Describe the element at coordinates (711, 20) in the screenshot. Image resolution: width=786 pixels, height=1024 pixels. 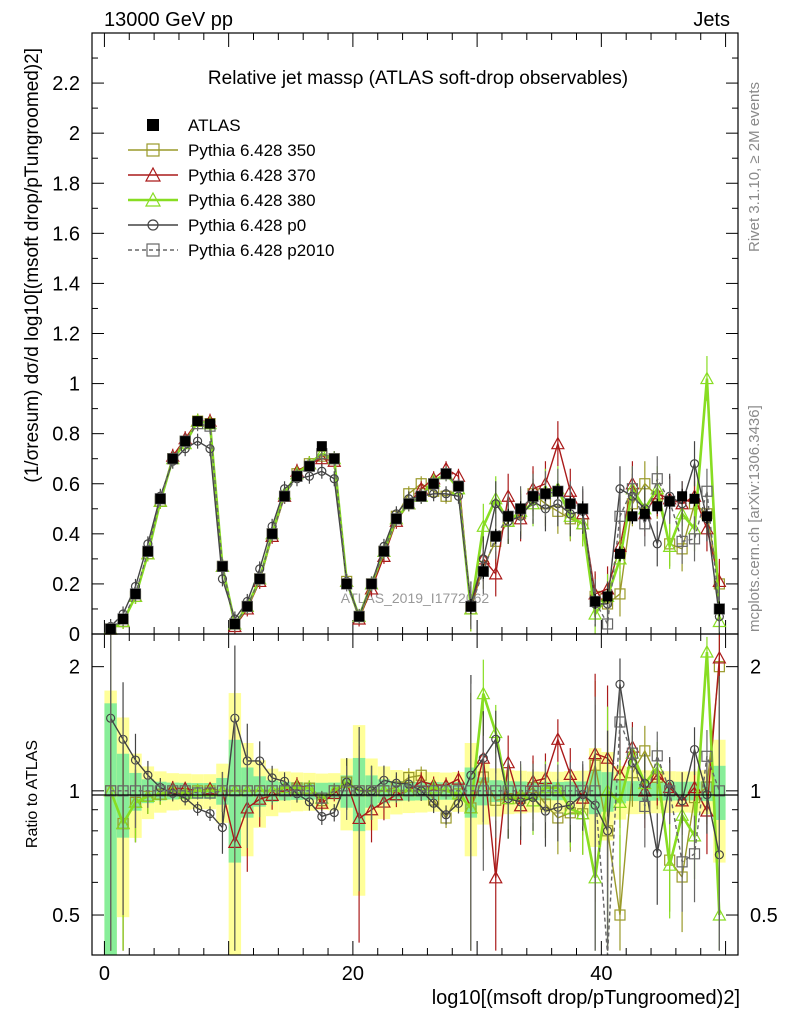
I see `header-process-label: Jets` at that location.